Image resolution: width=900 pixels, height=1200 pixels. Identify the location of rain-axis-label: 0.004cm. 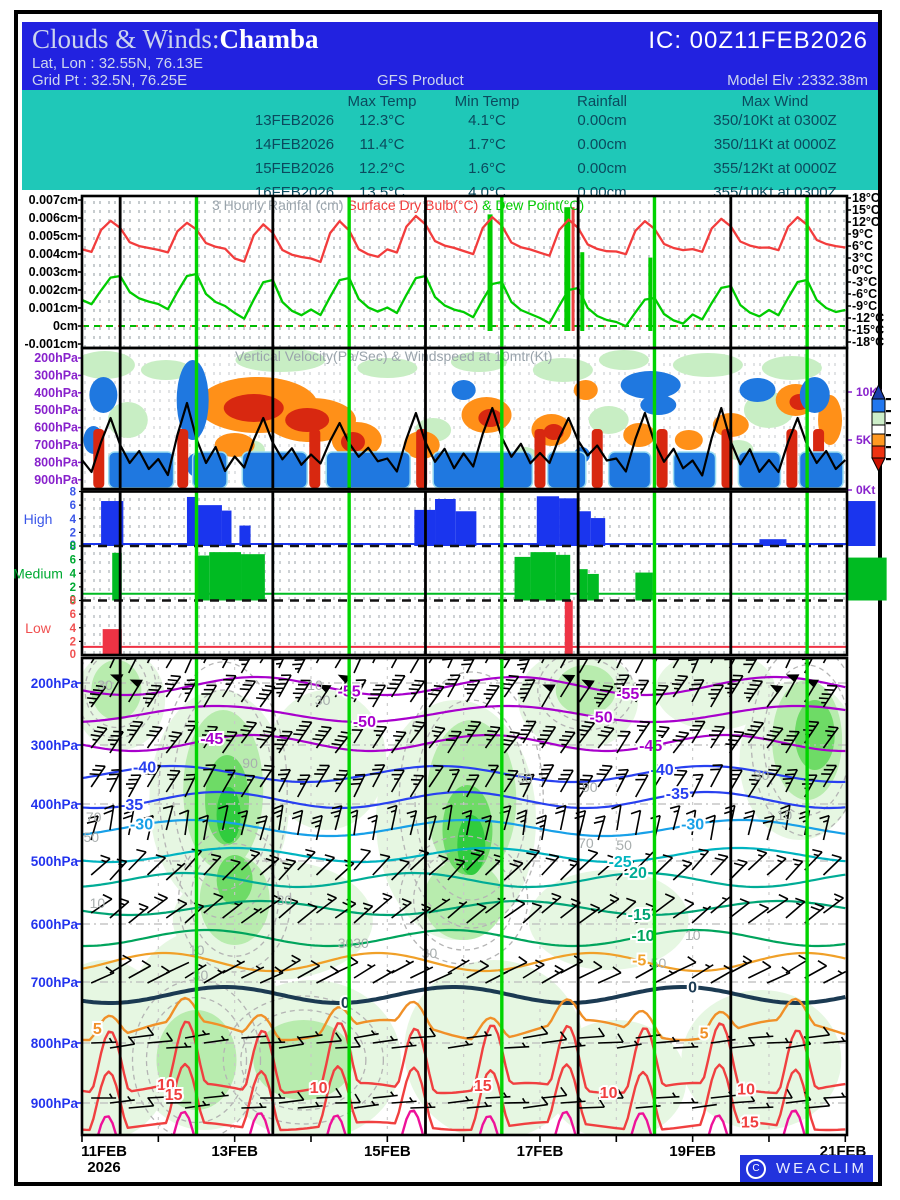
(53, 254).